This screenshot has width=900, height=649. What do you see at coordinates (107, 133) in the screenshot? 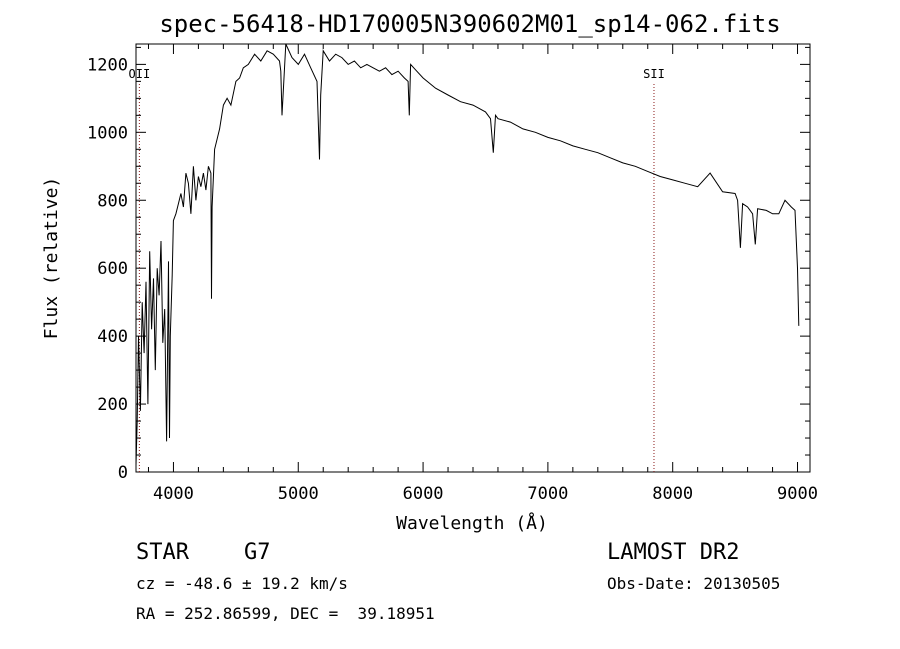
I see `y-tick-label: 1000` at bounding box center [107, 133].